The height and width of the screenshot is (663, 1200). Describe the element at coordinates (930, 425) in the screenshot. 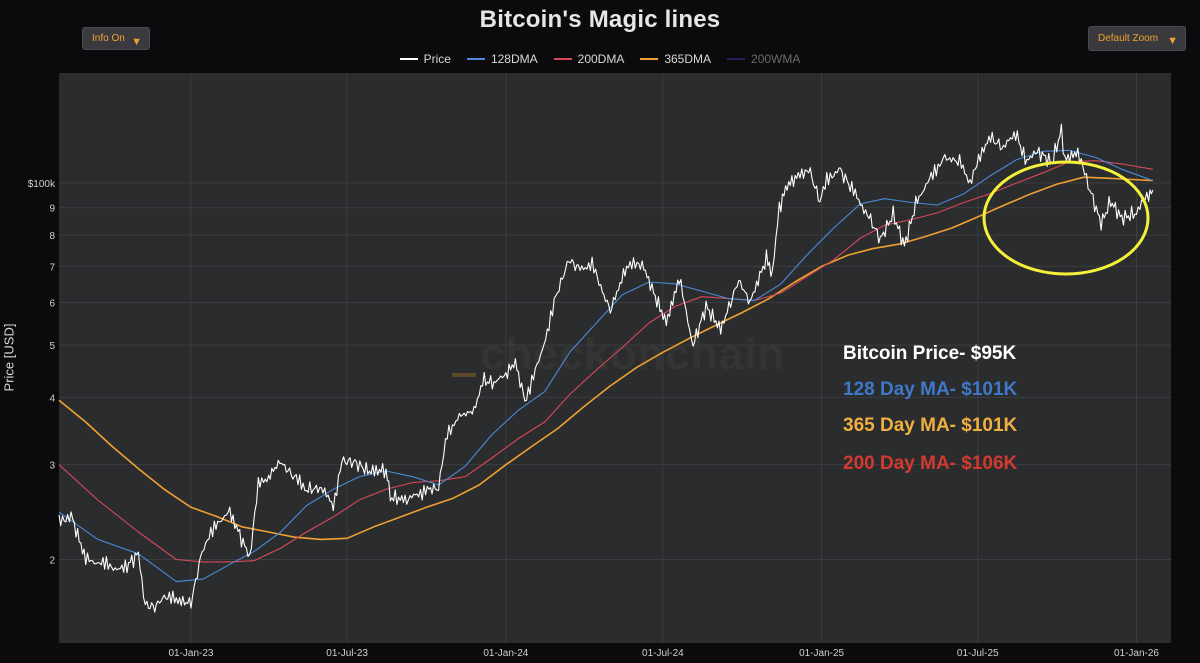

I see `annotation-365dma: 365 Day MA- $101K` at that location.